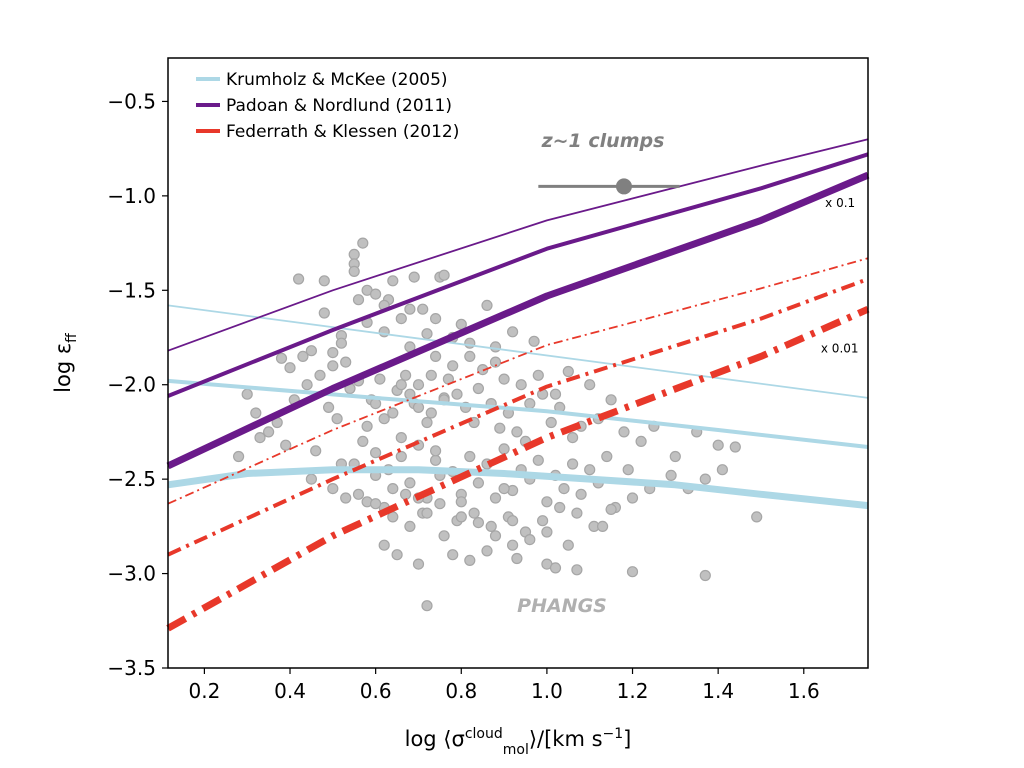 The width and height of the screenshot is (1024, 768). Describe the element at coordinates (65, 363) in the screenshot. I see `y-axis-title: log εff` at that location.